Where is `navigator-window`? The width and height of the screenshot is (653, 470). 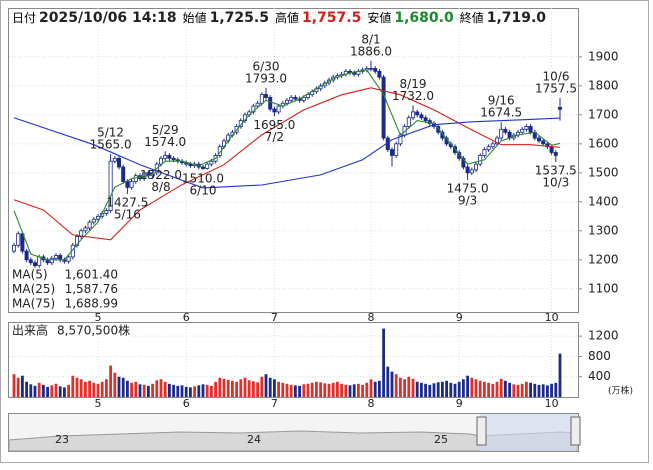
navigator-window is located at coordinates (528, 432).